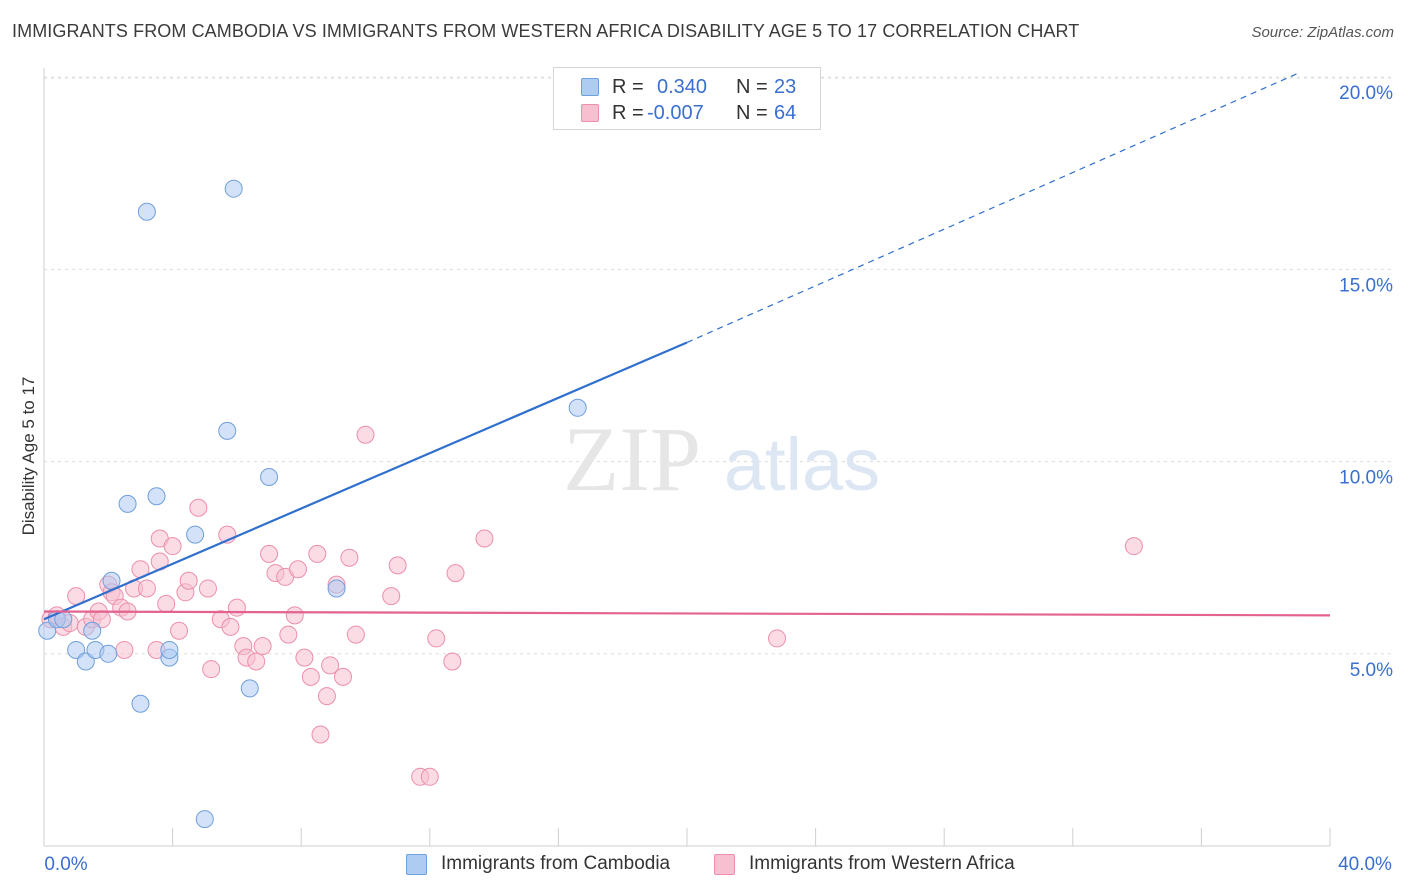  Describe the element at coordinates (785, 113) in the screenshot. I see `western-africa-n-value: 64` at that location.